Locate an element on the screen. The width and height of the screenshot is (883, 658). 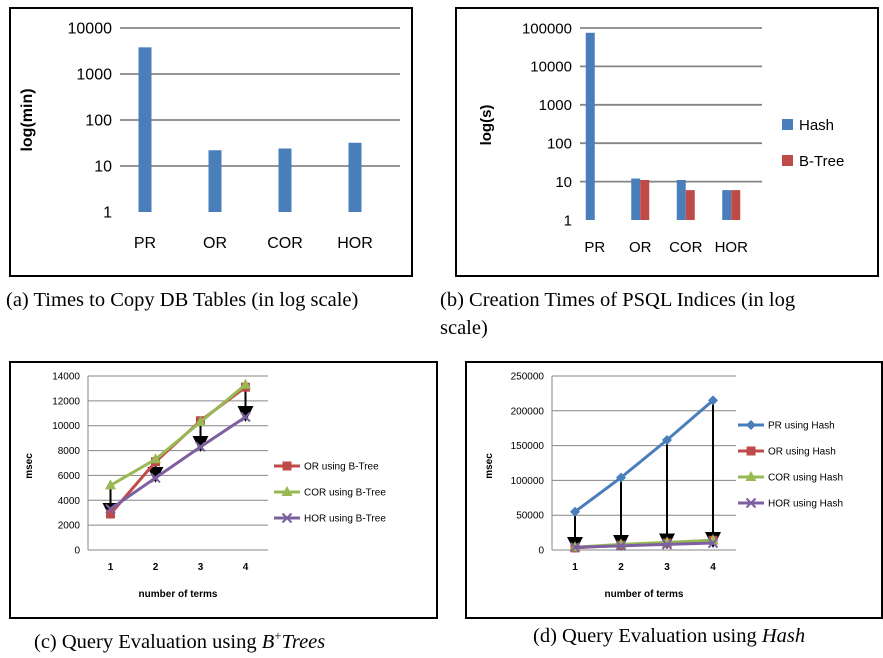
caption-c: (c) Query Evaluation using B+Trees is located at coordinates (179, 639).